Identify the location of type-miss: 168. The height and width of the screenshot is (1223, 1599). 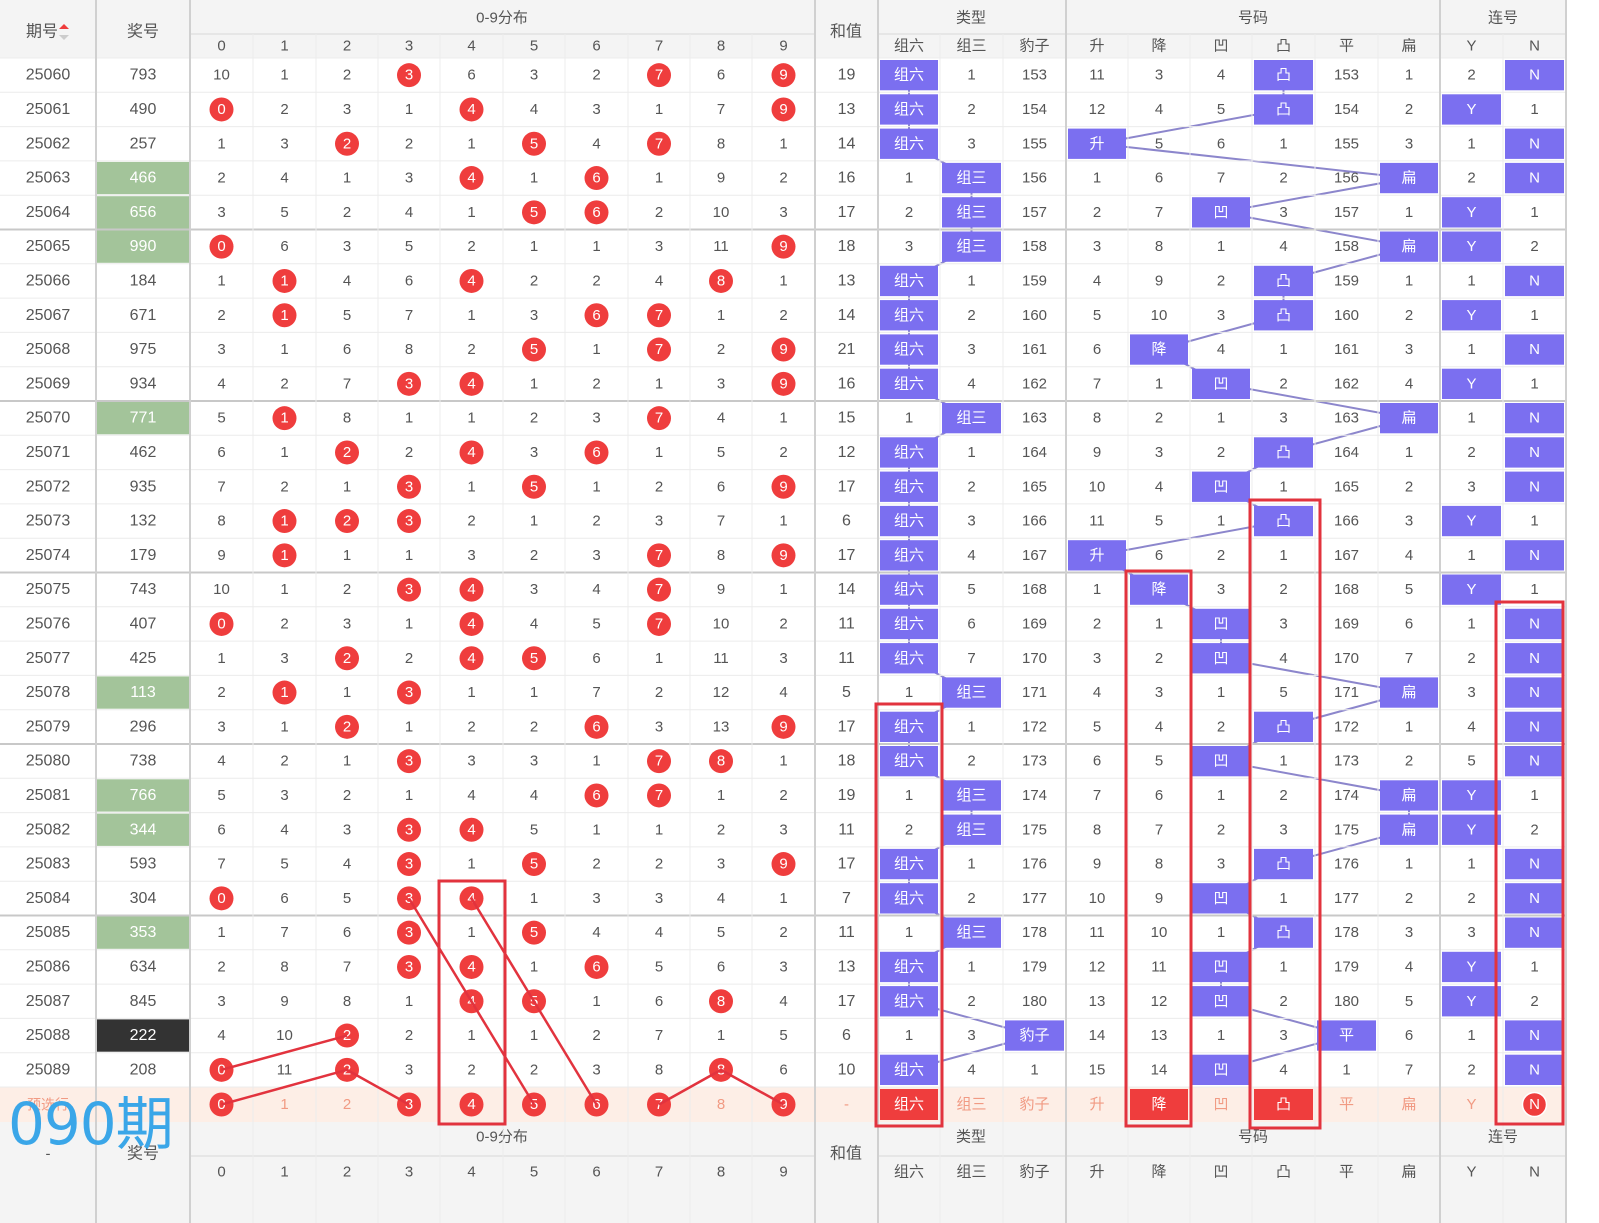
(1034, 589).